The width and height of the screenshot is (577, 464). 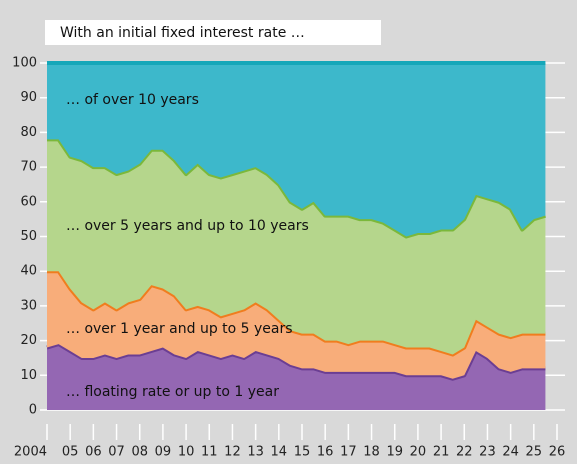 What do you see at coordinates (163, 452) in the screenshot?
I see `x-tick-label: 09` at bounding box center [163, 452].